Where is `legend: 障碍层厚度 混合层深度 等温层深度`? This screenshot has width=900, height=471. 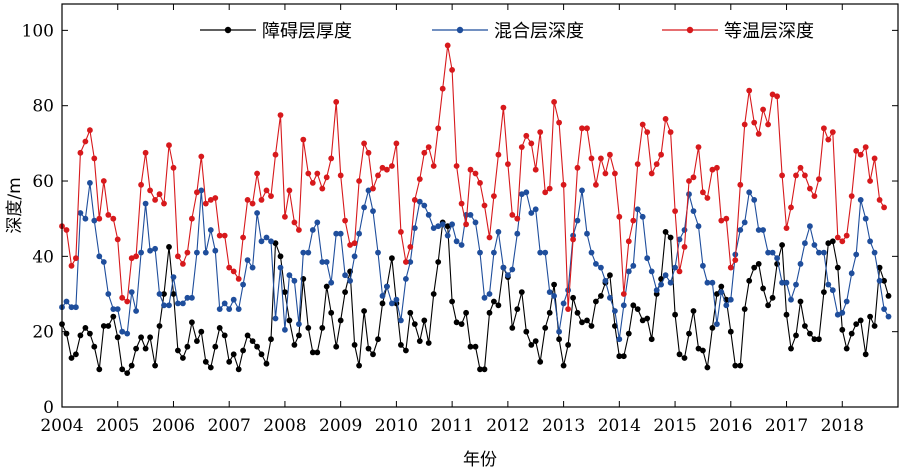 legend: 障碍层厚度 混合层深度 等温层深度 is located at coordinates (507, 31).